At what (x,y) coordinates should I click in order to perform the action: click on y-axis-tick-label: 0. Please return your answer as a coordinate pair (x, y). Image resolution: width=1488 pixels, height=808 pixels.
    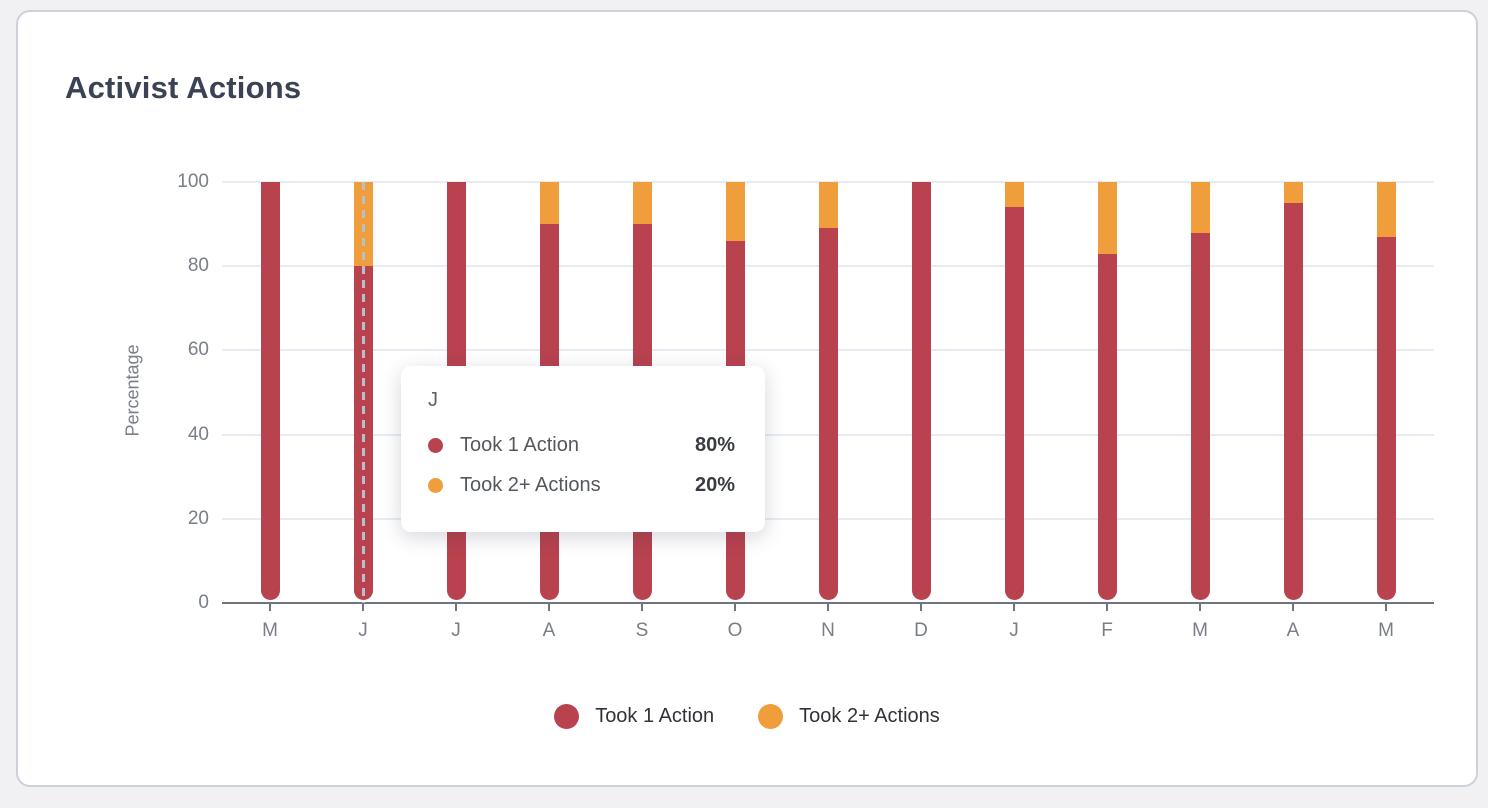
    Looking at the image, I should click on (203, 602).